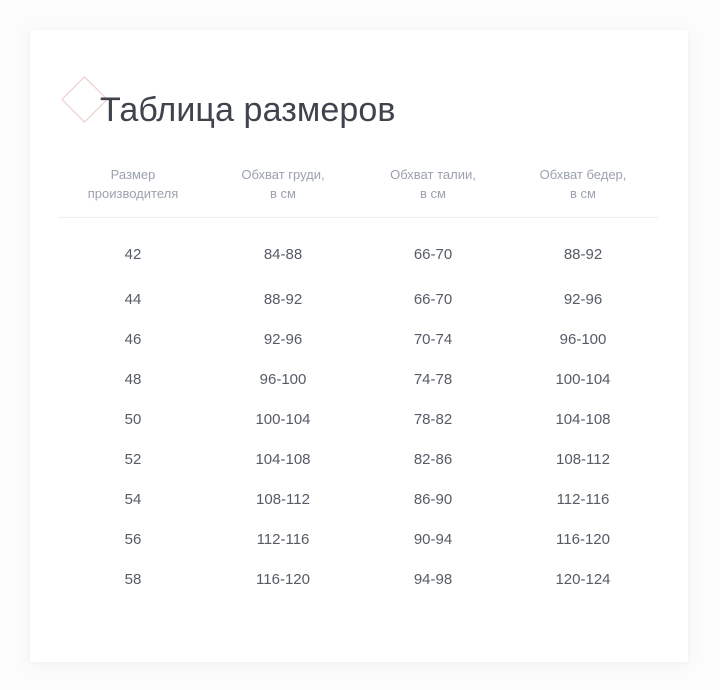  I want to click on cell-waist: 70-74, so click(433, 339).